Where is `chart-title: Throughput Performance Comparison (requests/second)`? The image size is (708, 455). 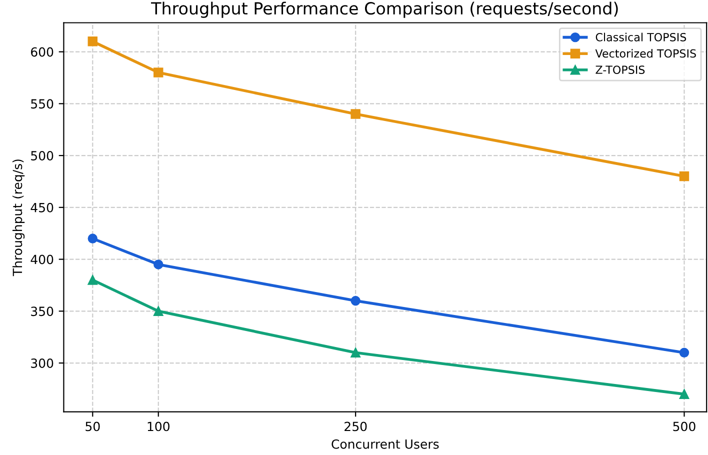 chart-title: Throughput Performance Comparison (requests/second) is located at coordinates (384, 10).